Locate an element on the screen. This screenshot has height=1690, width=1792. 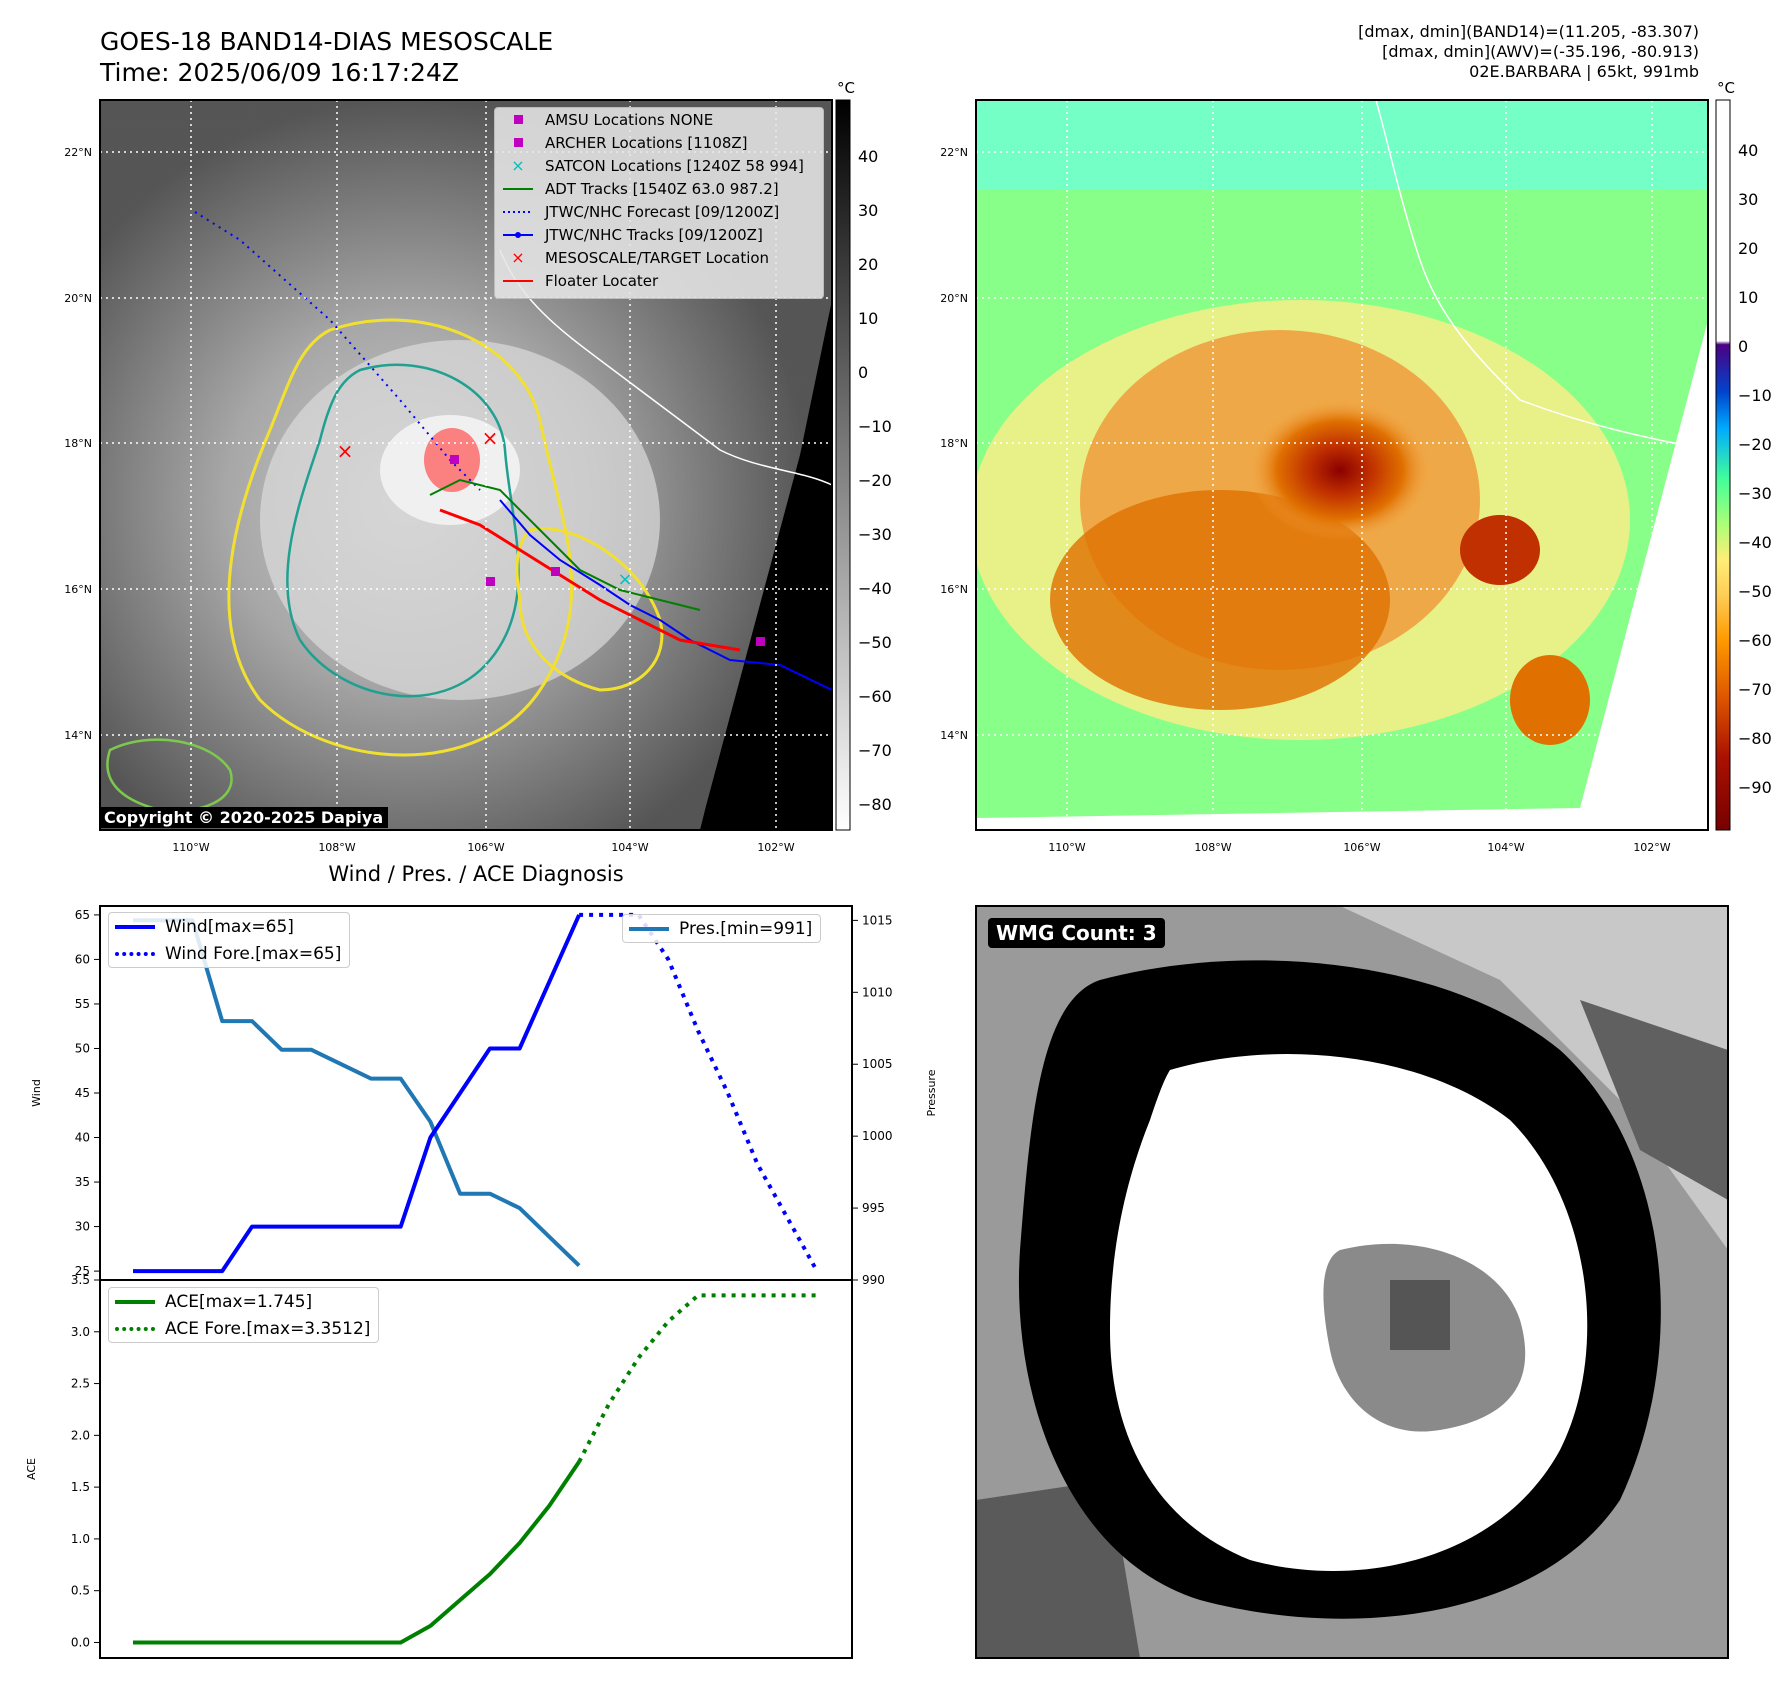
colorbar-right-tick: −50 is located at coordinates (1755, 591).